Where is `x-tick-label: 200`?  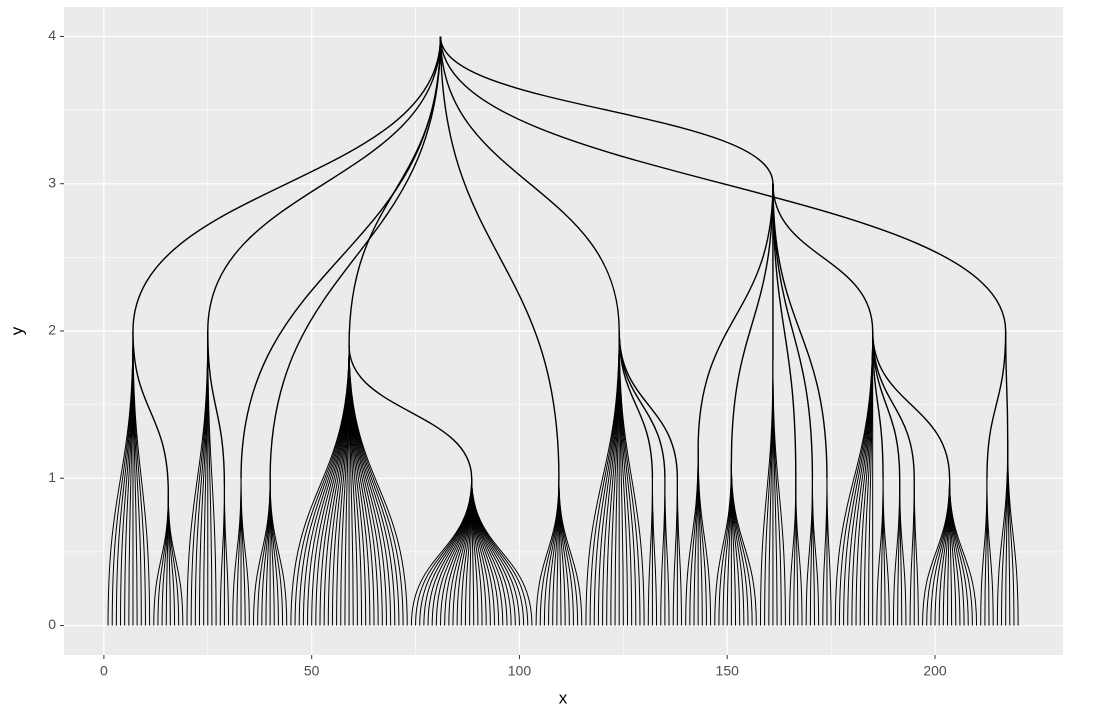 x-tick-label: 200 is located at coordinates (935, 671).